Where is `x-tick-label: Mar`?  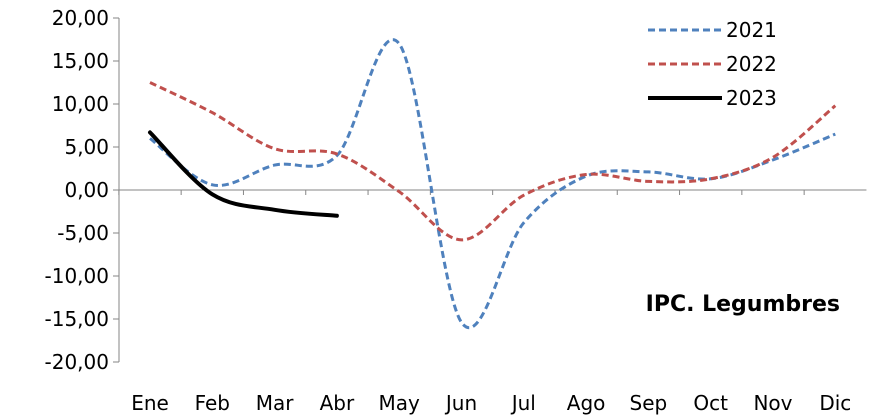 x-tick-label: Mar is located at coordinates (275, 403).